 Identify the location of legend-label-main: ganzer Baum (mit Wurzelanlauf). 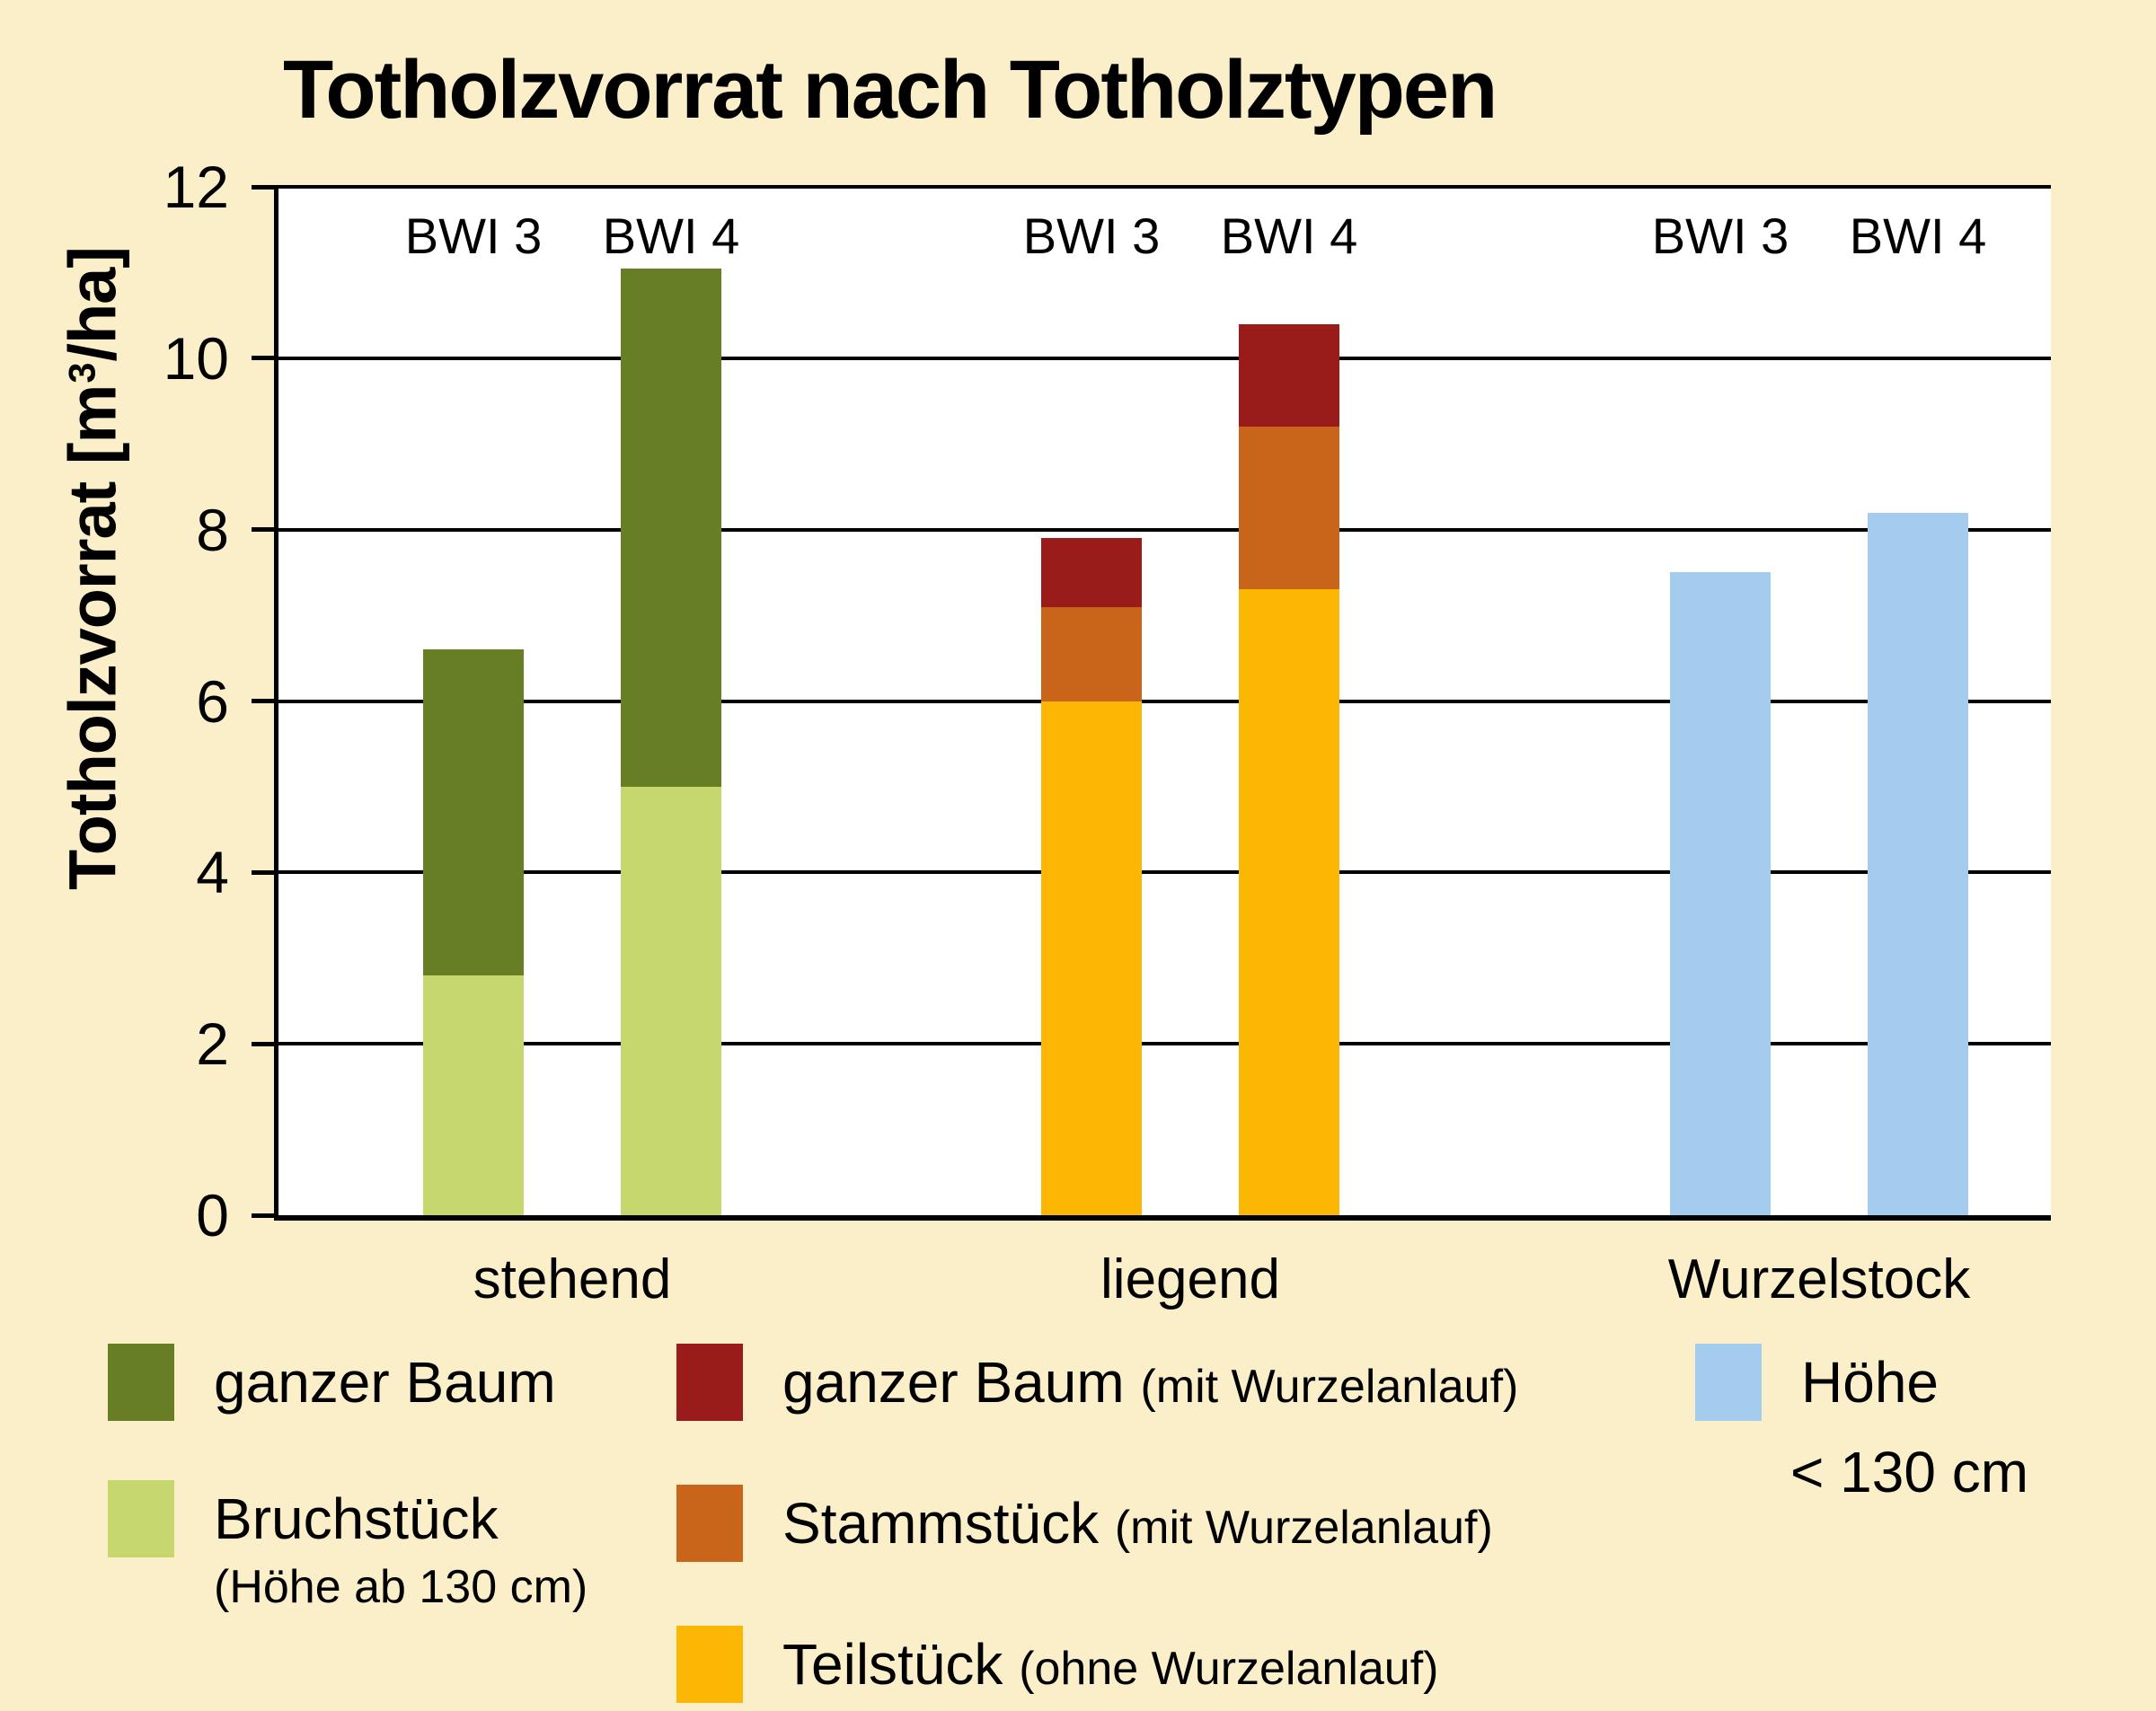
(1150, 1382).